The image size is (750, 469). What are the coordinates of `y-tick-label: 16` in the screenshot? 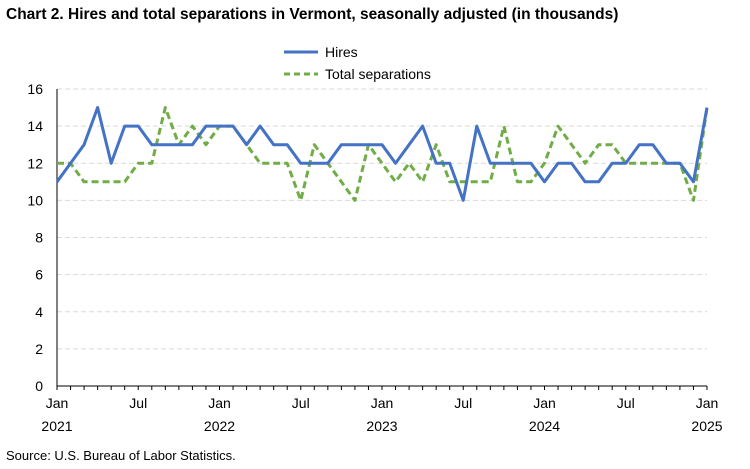 It's located at (35, 89).